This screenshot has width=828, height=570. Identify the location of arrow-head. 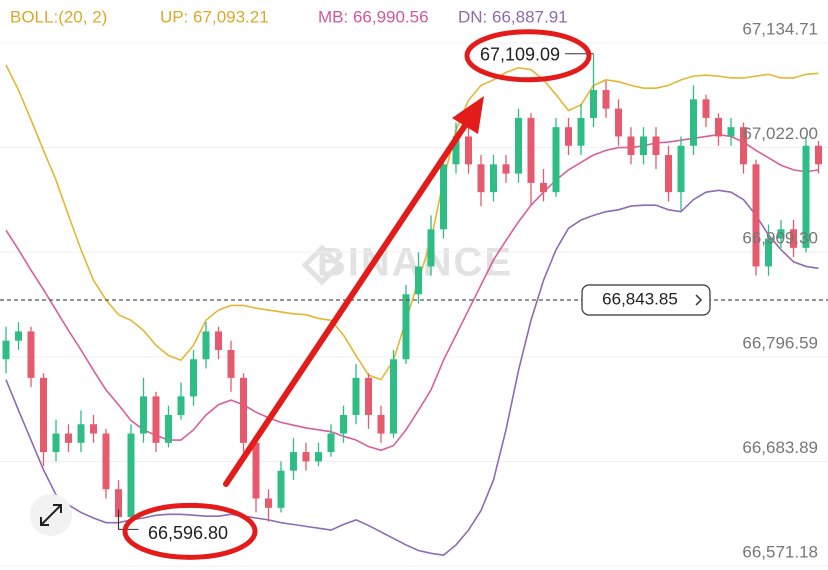
(468, 115).